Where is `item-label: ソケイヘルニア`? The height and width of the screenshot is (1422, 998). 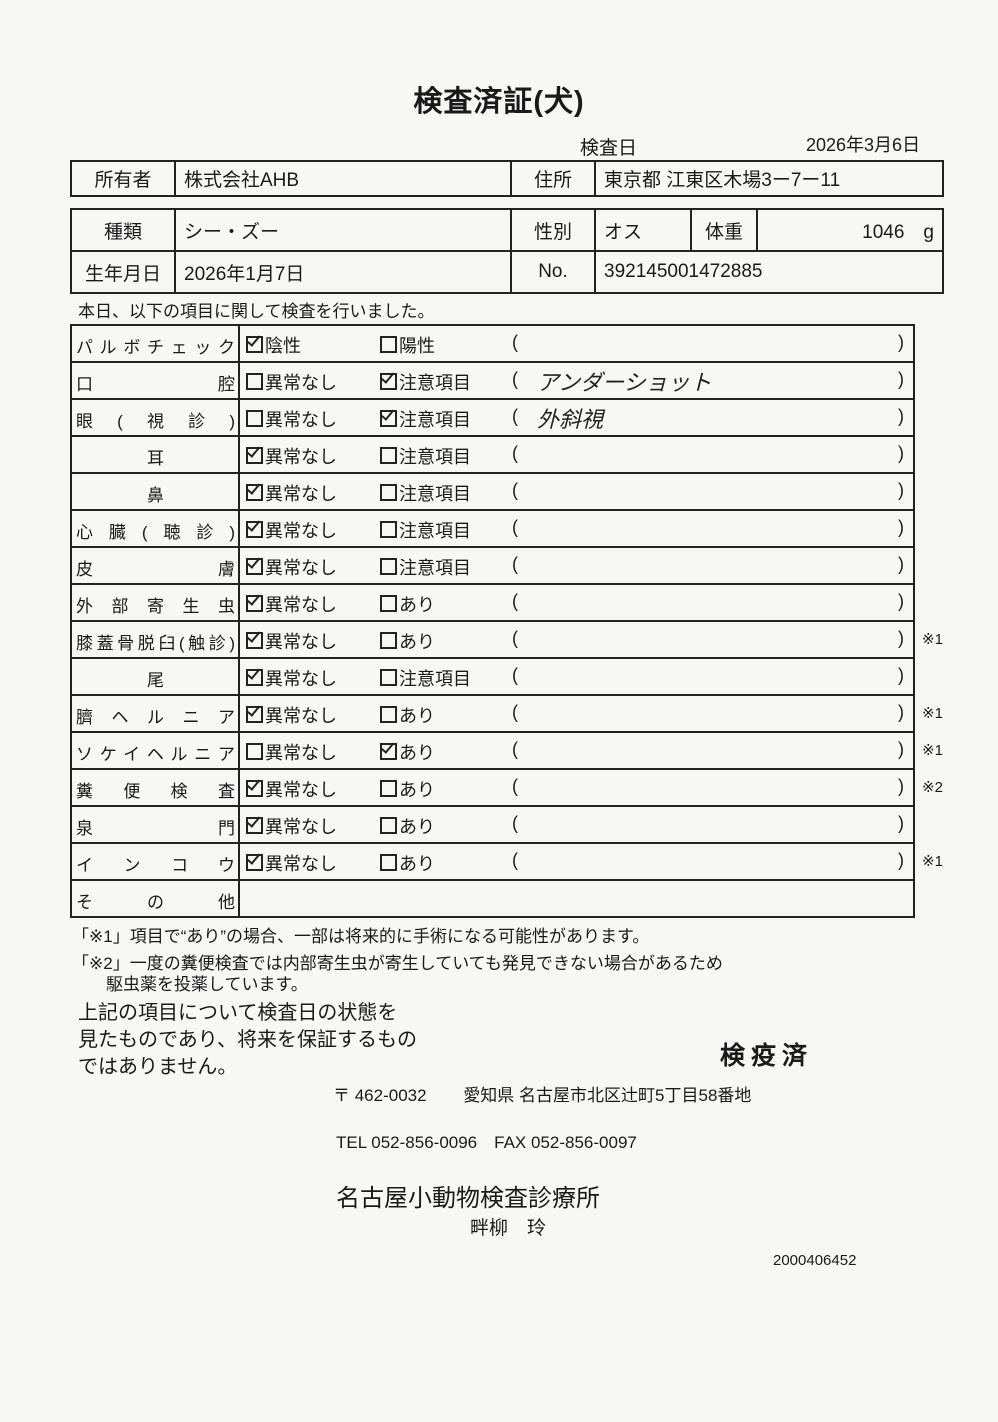 item-label: ソケイヘルニア is located at coordinates (156, 754).